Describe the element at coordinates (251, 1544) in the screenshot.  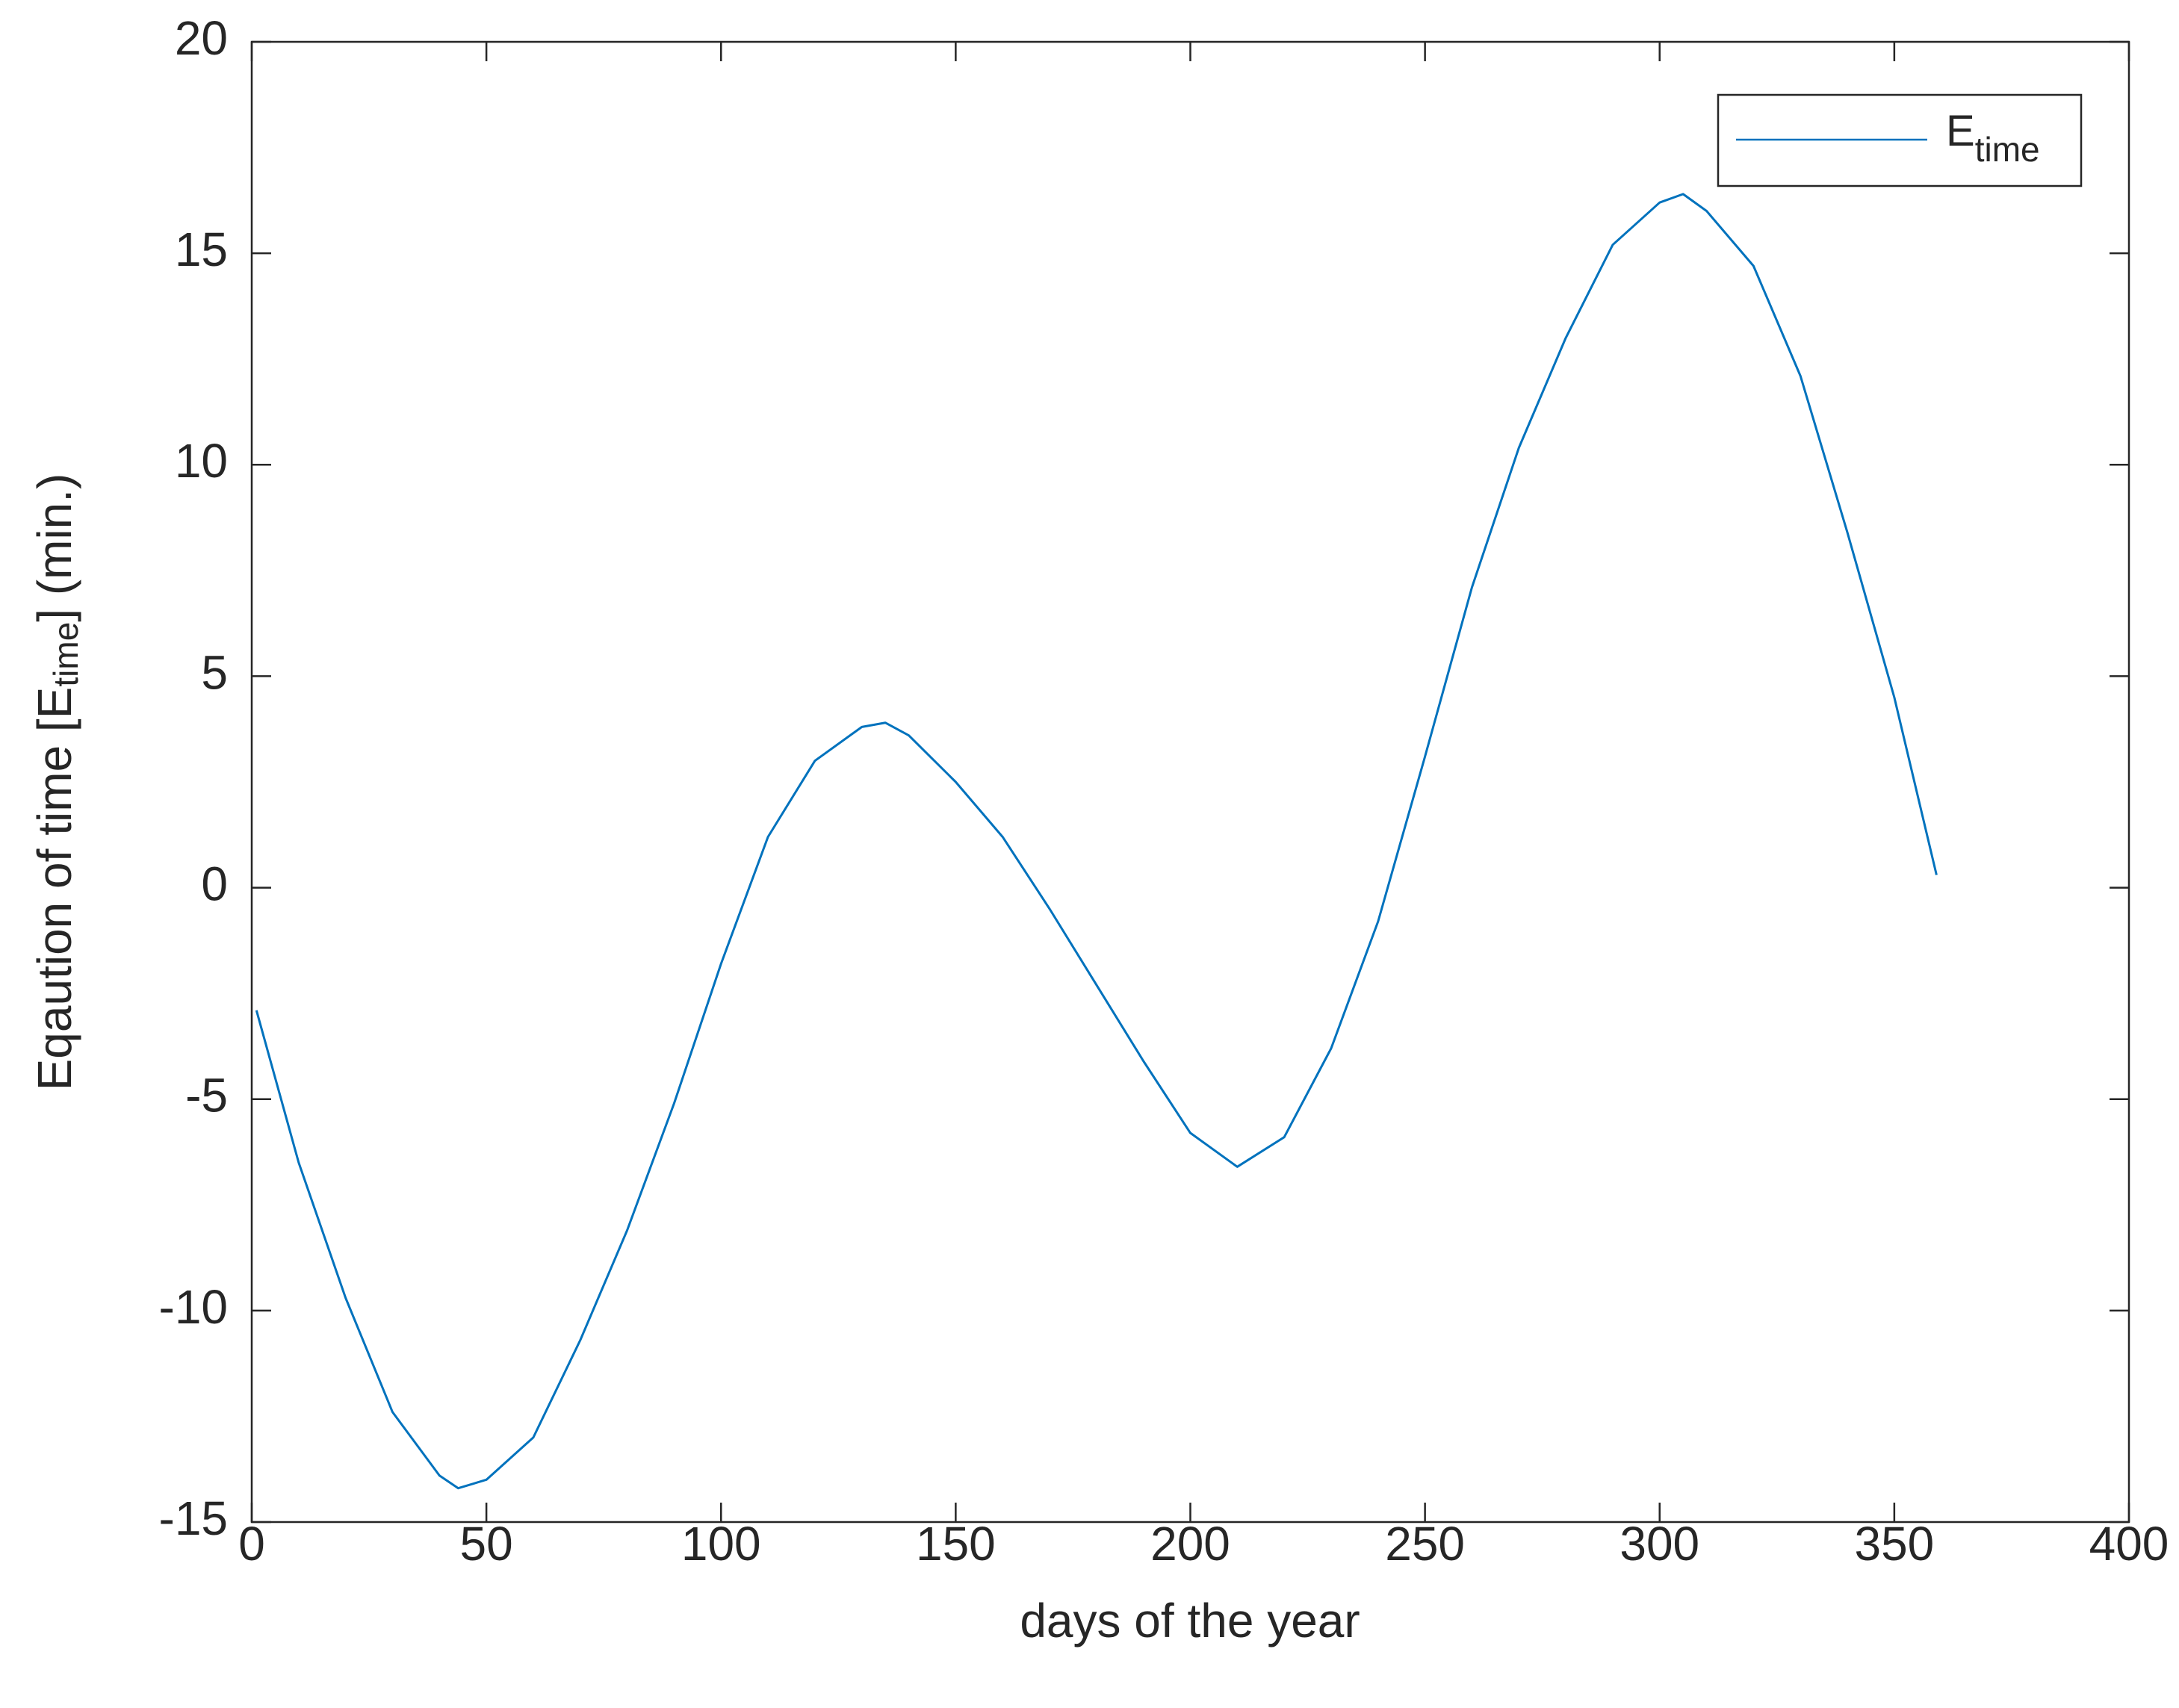
I see `x-tick-label: 0` at that location.